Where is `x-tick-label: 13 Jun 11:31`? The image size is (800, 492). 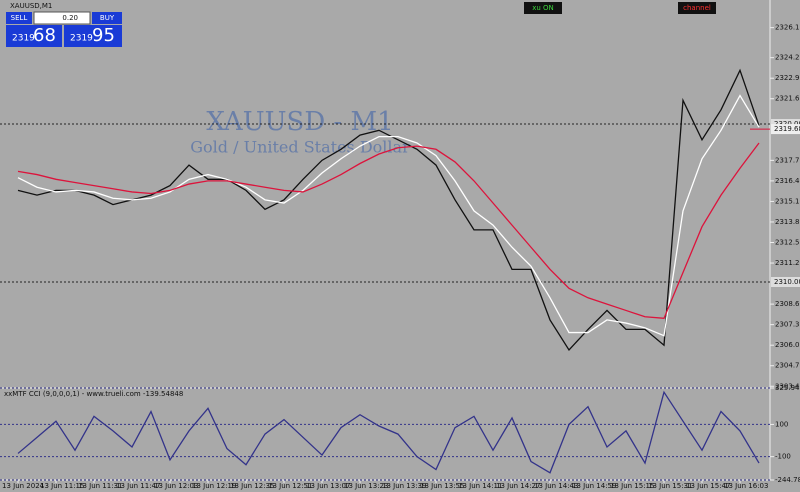 x-tick-label: 13 Jun 11:31 is located at coordinates (100, 486).